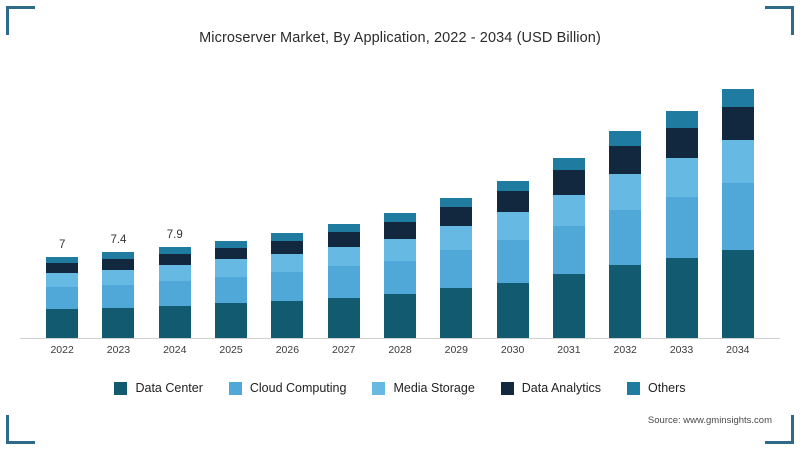  Describe the element at coordinates (625, 350) in the screenshot. I see `x-axis-tick-label: 2032` at that location.